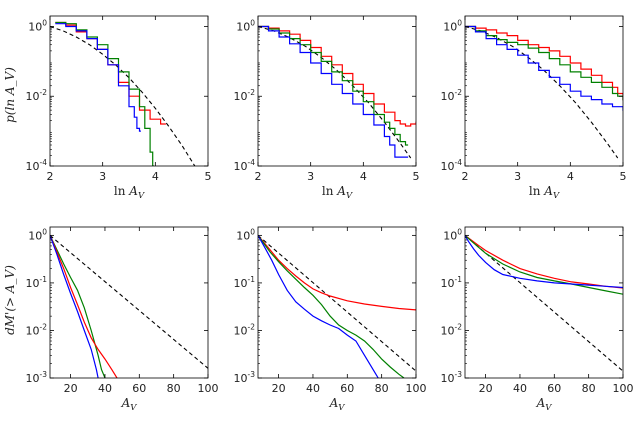  I want to click on panel-bottom-right: 20 40 60 80 100 10⁻³ 10⁻² 10⁻¹ 100 AV, so click(537, 319).